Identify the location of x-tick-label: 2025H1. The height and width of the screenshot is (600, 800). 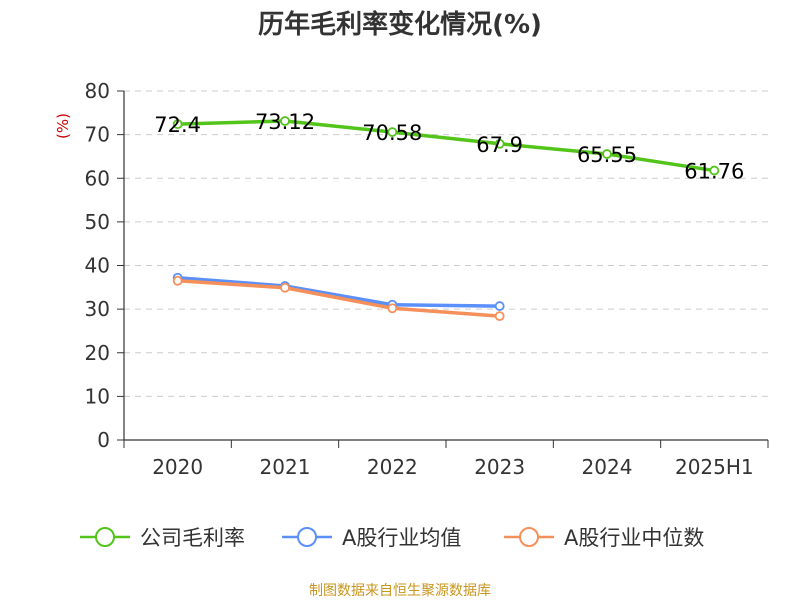
(714, 467).